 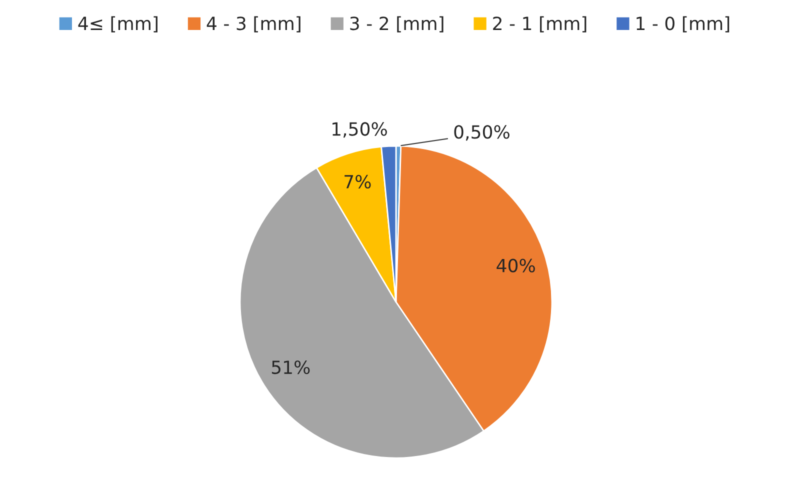 I want to click on legend-label: 1 - 0 [mm], so click(x=683, y=24).